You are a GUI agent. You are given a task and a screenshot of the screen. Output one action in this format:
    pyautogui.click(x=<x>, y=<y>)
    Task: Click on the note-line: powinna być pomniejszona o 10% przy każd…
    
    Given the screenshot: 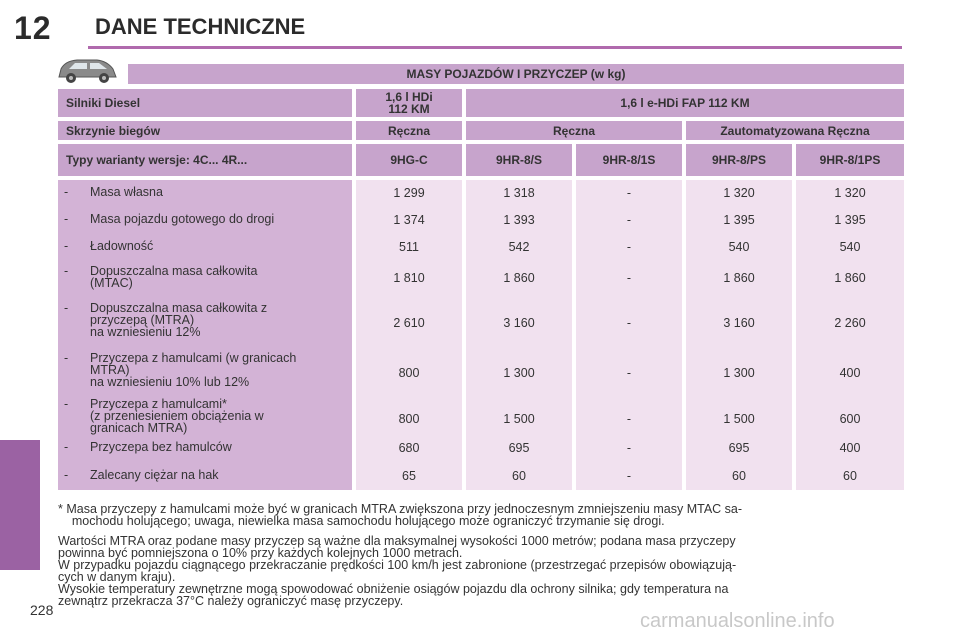 What is the action you would take?
    pyautogui.click(x=260, y=553)
    